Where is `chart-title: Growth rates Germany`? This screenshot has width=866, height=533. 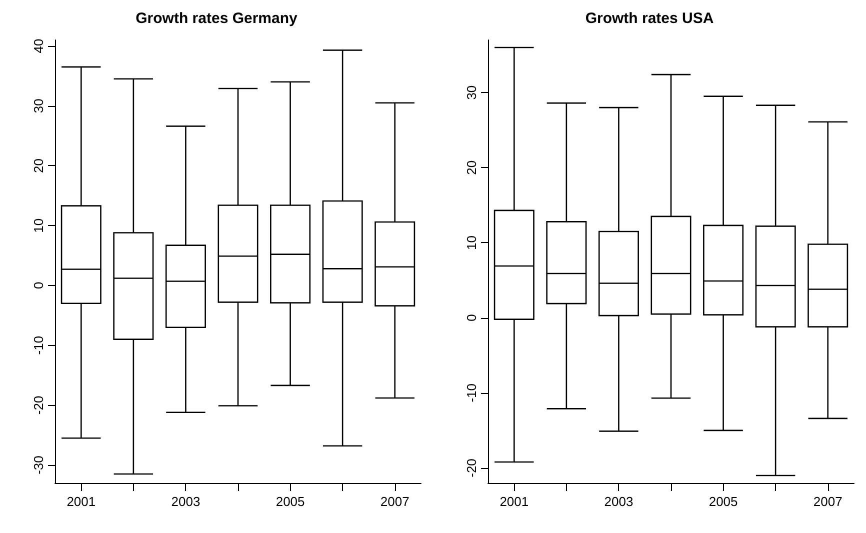
chart-title: Growth rates Germany is located at coordinates (217, 18).